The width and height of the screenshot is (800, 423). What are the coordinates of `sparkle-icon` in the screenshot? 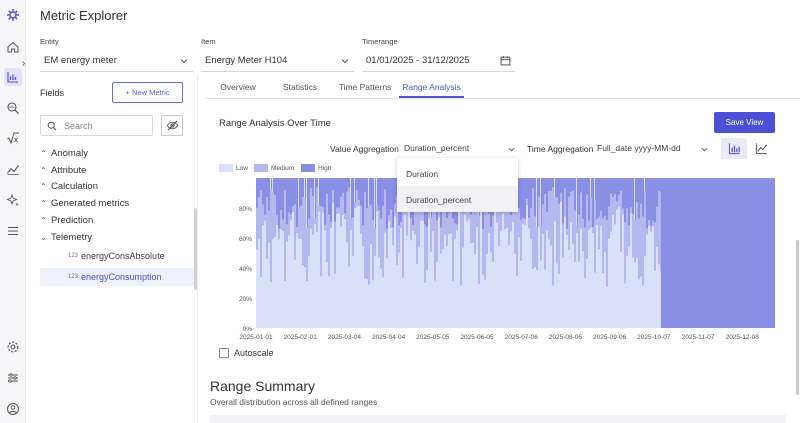 It's located at (13, 200).